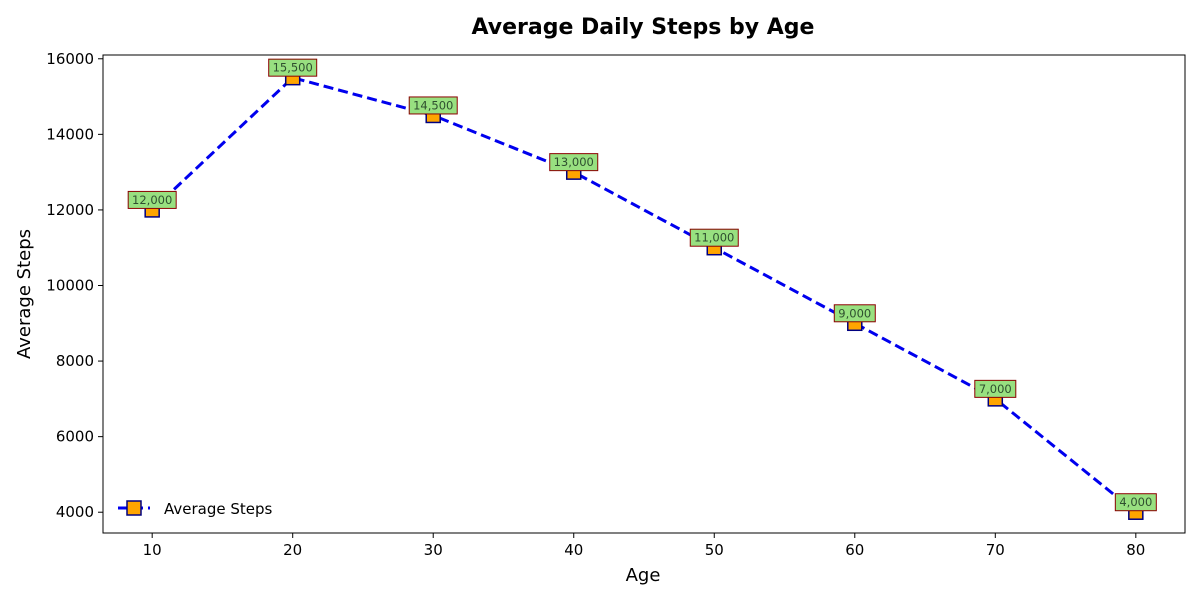 The height and width of the screenshot is (600, 1200). Describe the element at coordinates (1135, 550) in the screenshot. I see `x-tick-label: 80` at that location.